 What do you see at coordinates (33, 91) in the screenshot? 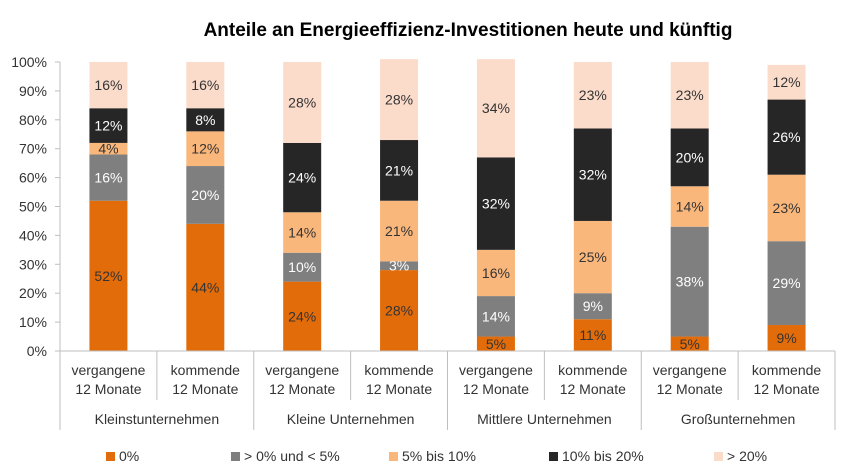
I see `y-tick-label: 90%` at bounding box center [33, 91].